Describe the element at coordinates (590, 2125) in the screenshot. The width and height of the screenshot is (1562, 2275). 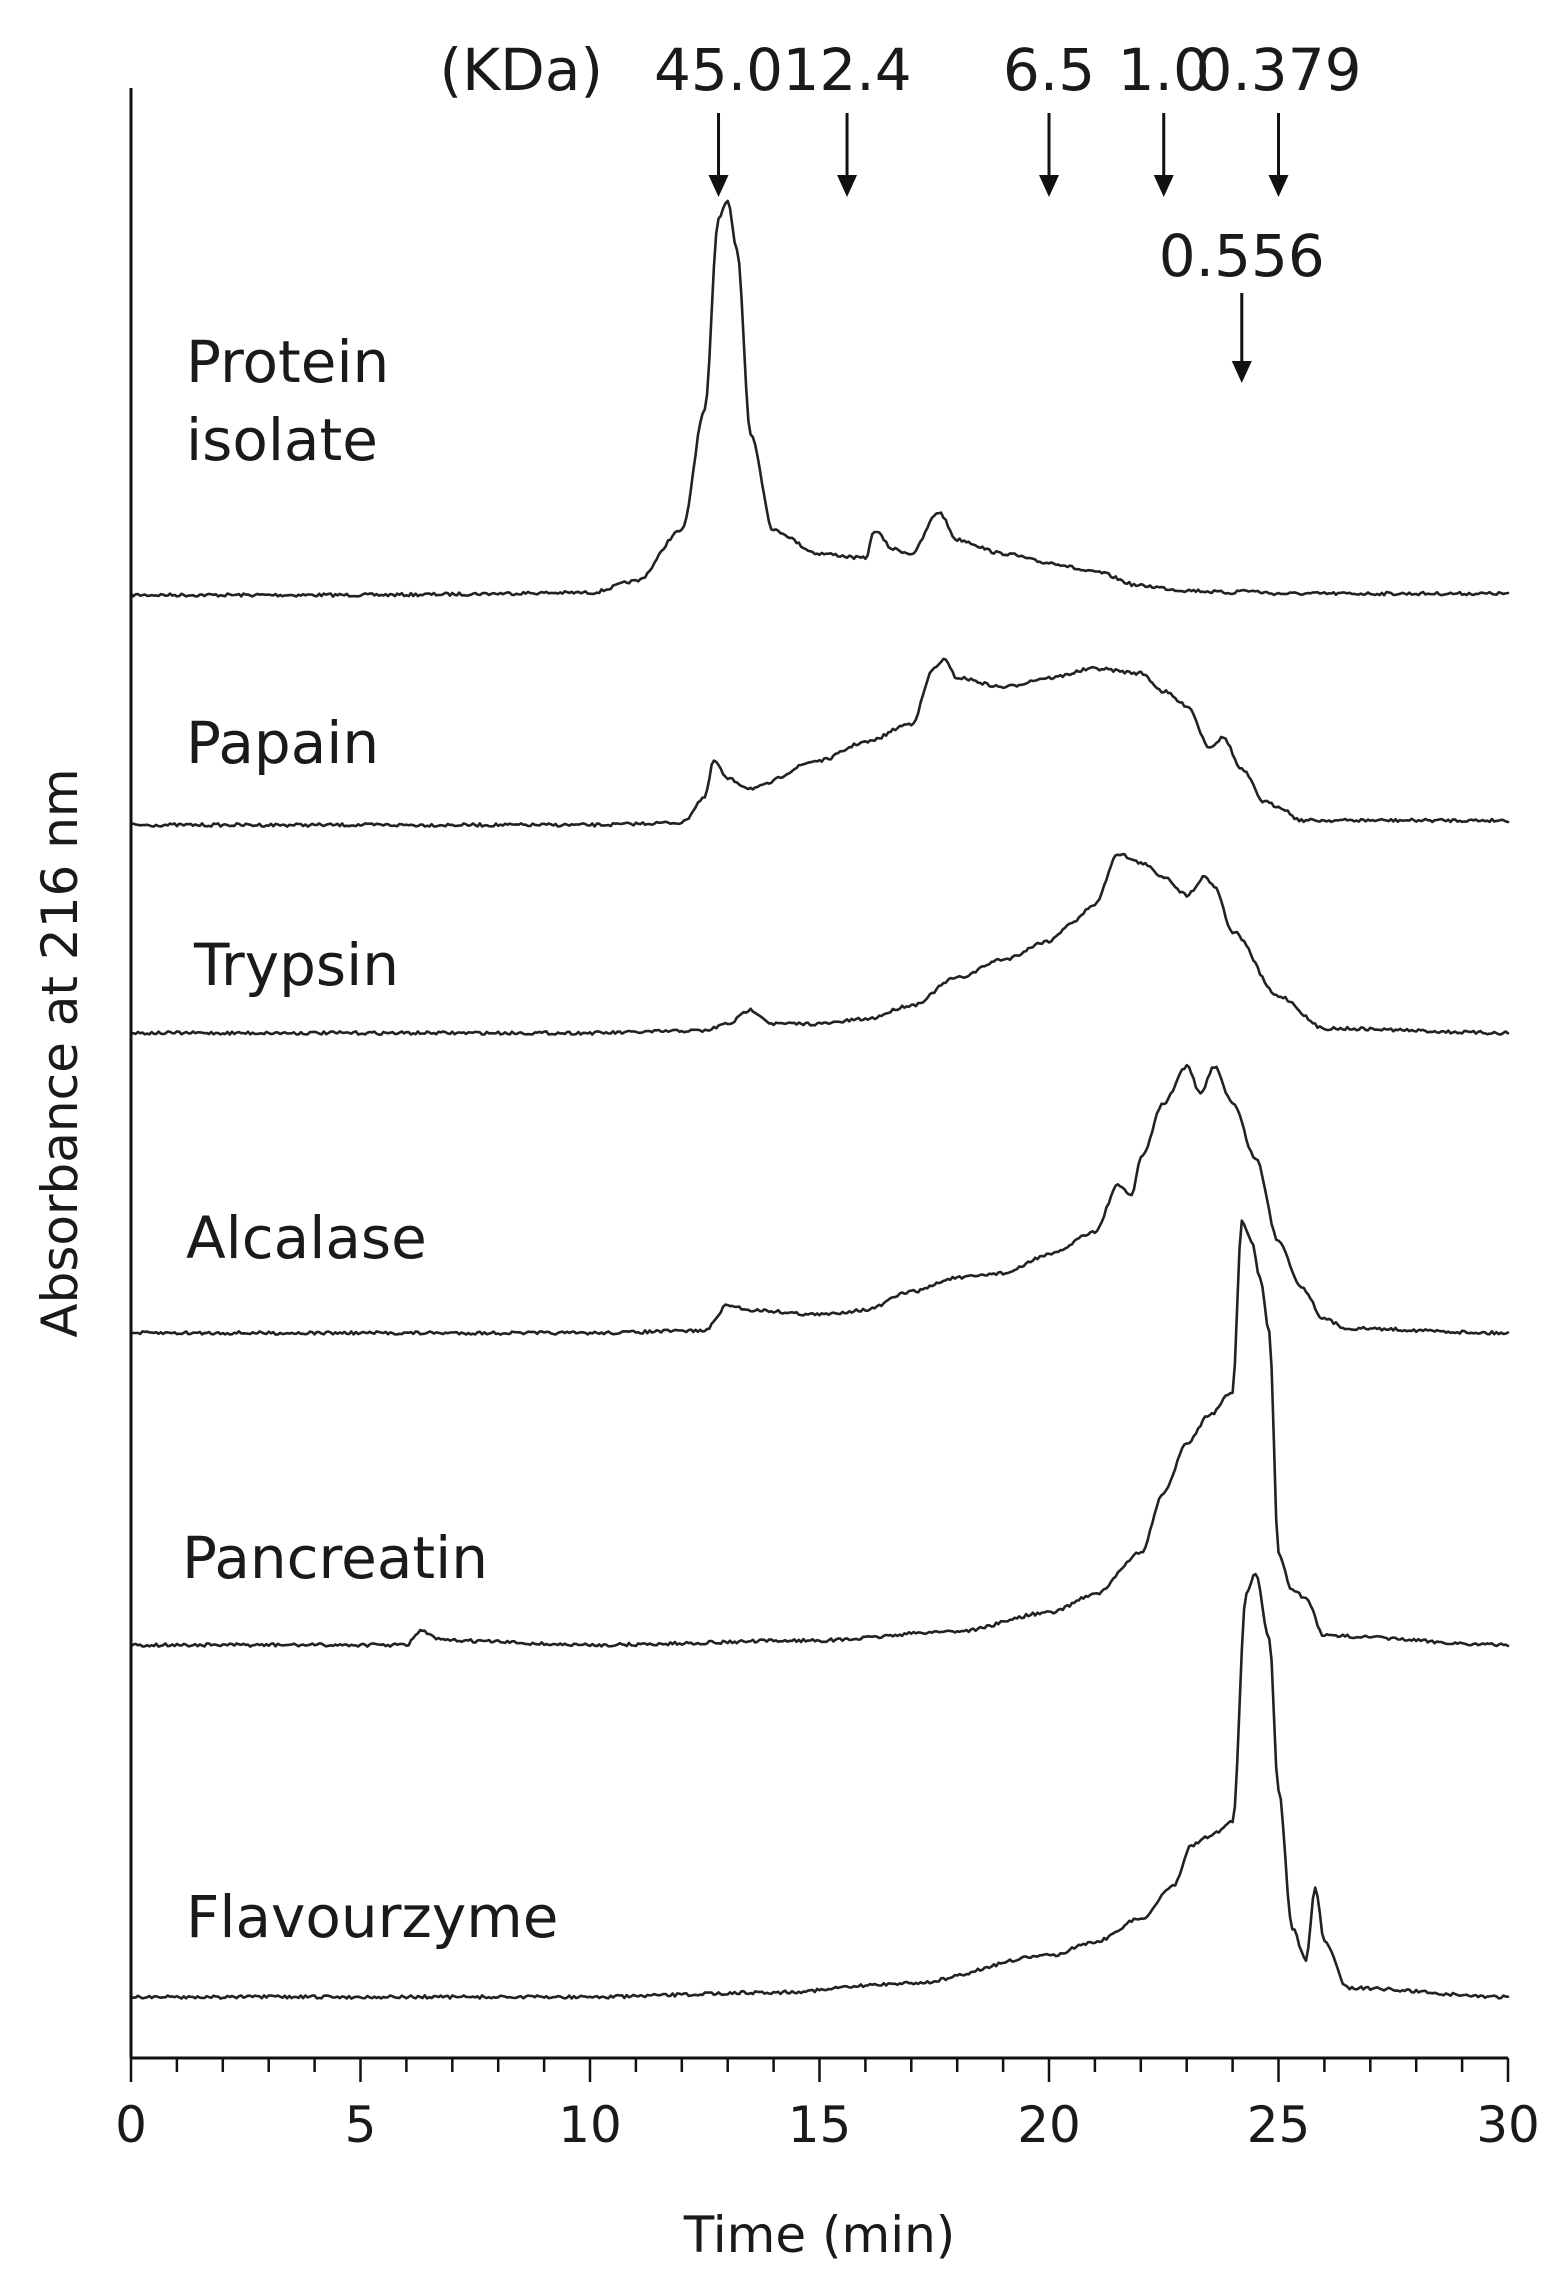
I see `x-tick-label: 10` at that location.